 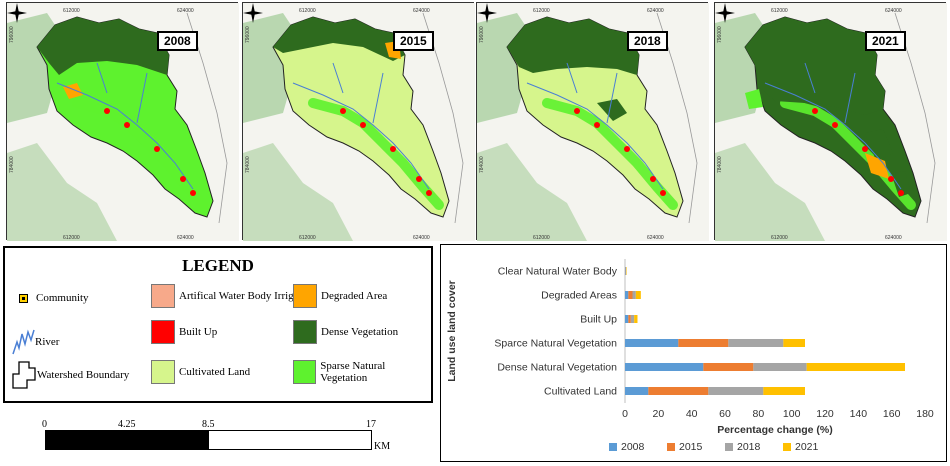 What do you see at coordinates (233, 296) in the screenshot?
I see `legend-item-artificial-water: Artifical Water Body Irrigation` at bounding box center [233, 296].